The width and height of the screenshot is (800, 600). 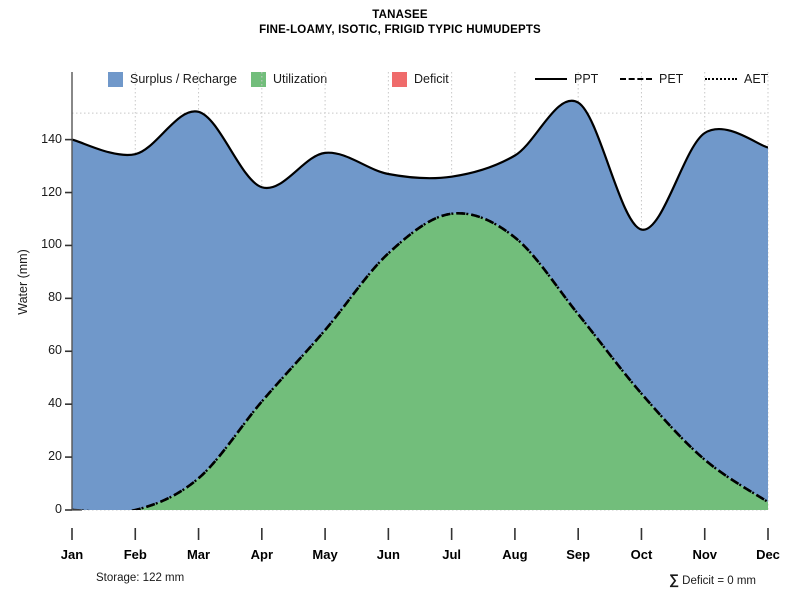 I want to click on legend-label-ppt: PPT, so click(x=586, y=79).